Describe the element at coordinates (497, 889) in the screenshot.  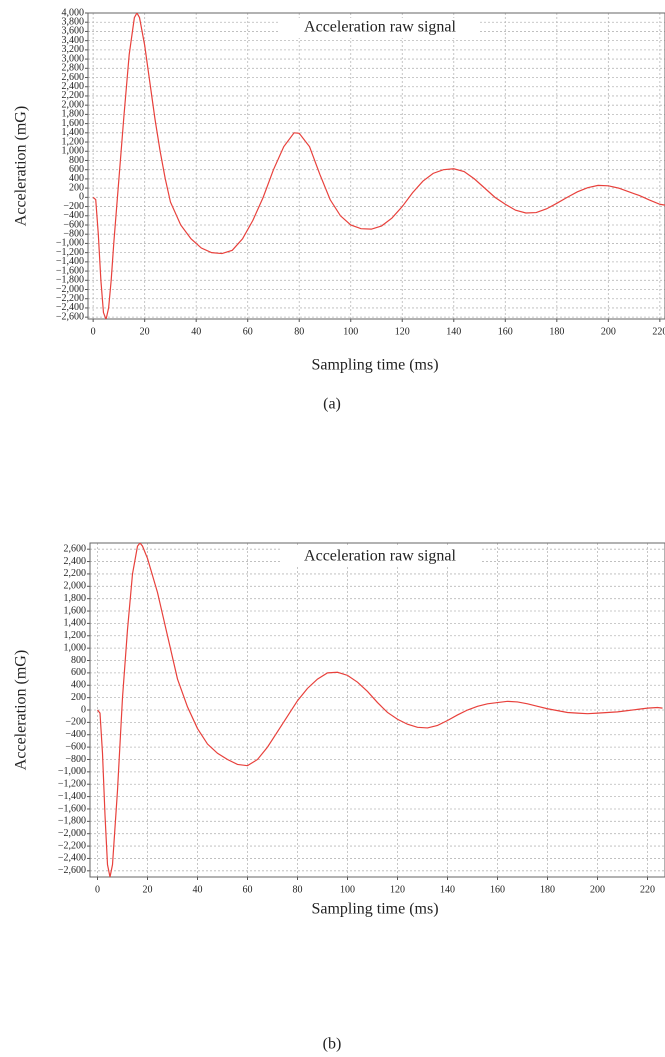
I see `x-tick-label: 160` at that location.